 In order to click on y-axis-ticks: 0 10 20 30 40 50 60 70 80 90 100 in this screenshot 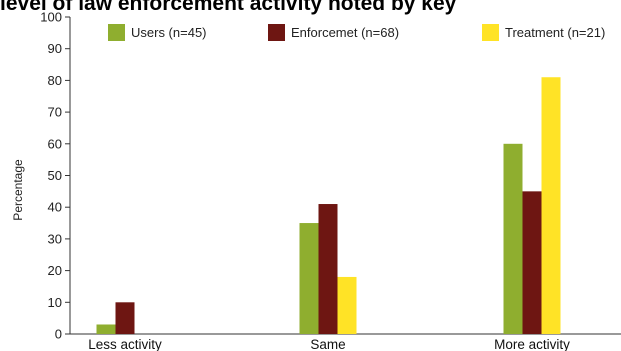, I will do `click(55, 176)`.